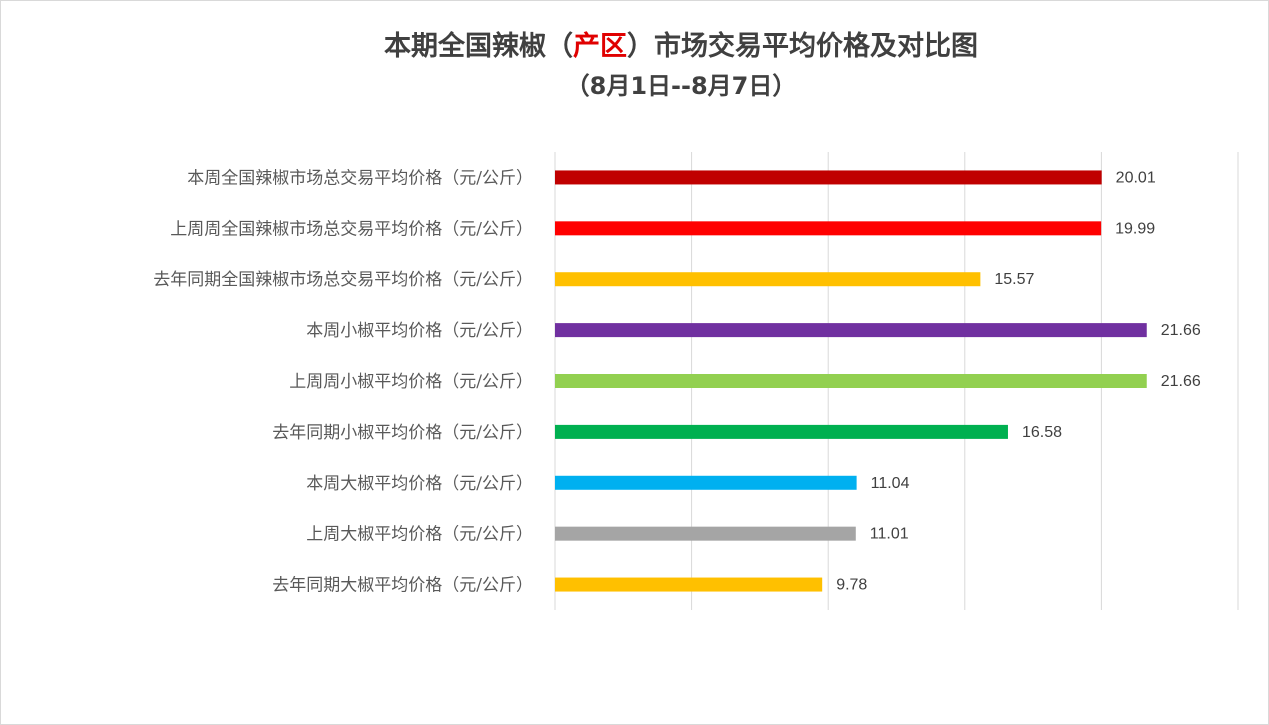 This screenshot has height=725, width=1269. I want to click on category-label: 本周小椒平均价格（元/公斤）, so click(419, 331).